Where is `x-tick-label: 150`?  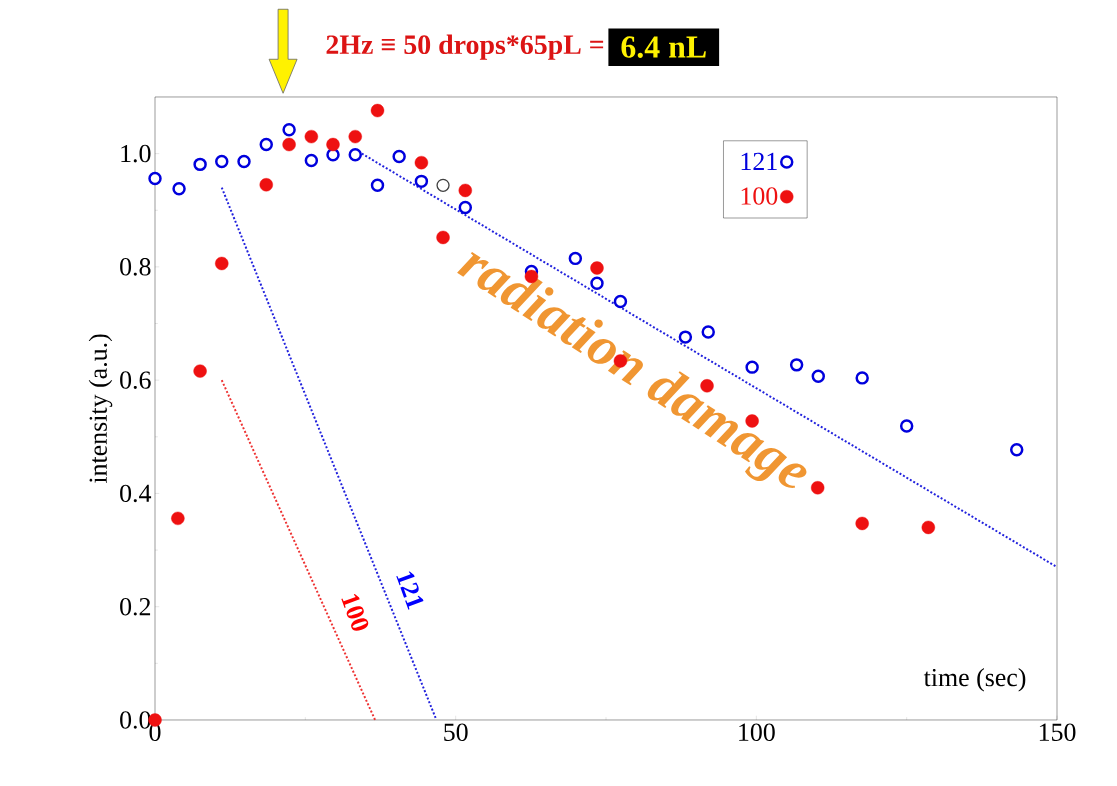
x-tick-label: 150 is located at coordinates (1057, 732).